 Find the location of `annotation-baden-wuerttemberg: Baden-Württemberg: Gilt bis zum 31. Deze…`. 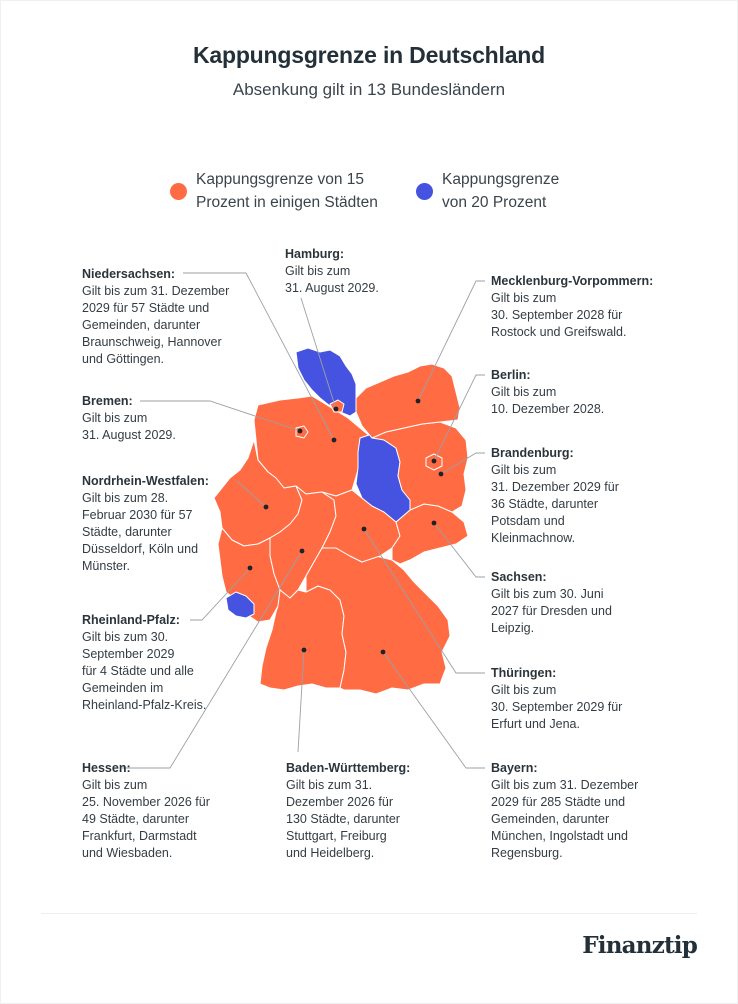

annotation-baden-wuerttemberg: Baden-Württemberg: Gilt bis zum 31. Deze… is located at coordinates (348, 811).